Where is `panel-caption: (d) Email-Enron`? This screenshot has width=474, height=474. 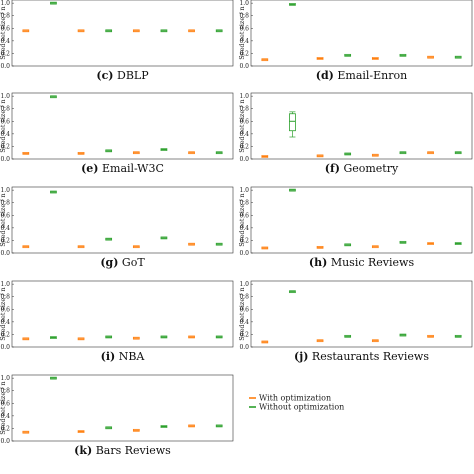 panel-caption: (d) Email-Enron is located at coordinates (361, 75).